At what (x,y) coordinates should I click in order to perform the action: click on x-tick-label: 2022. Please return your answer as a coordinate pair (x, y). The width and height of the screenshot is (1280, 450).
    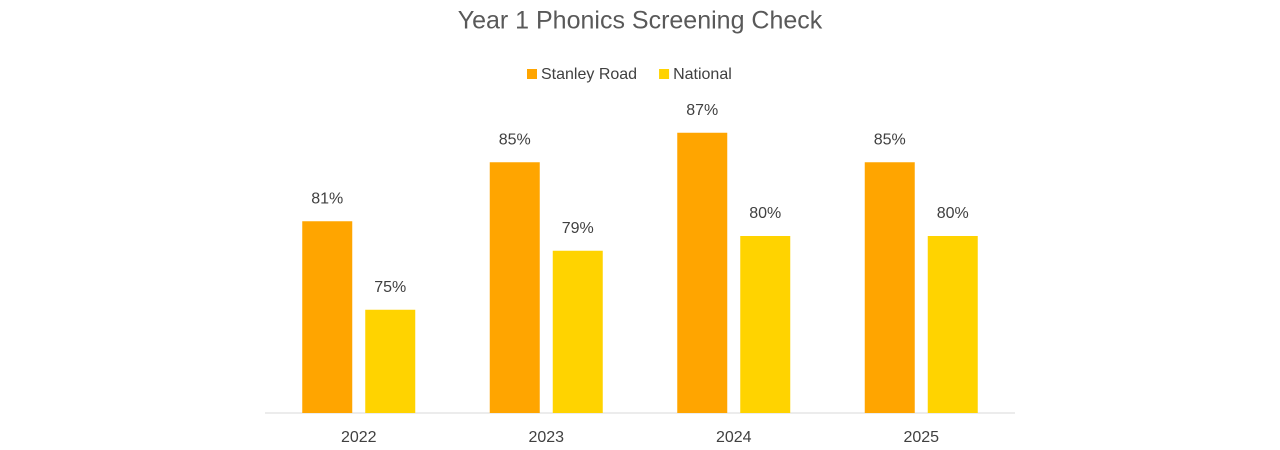
    Looking at the image, I should click on (359, 437).